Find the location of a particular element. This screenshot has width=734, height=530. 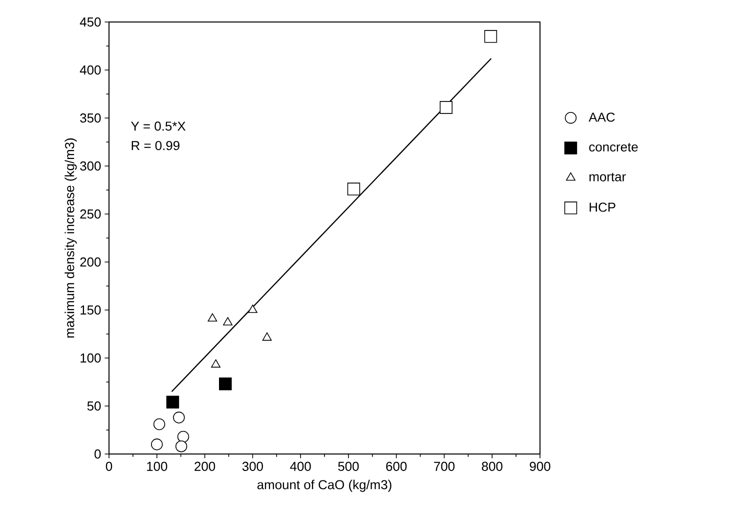

x-tick-label: 700 is located at coordinates (444, 466).